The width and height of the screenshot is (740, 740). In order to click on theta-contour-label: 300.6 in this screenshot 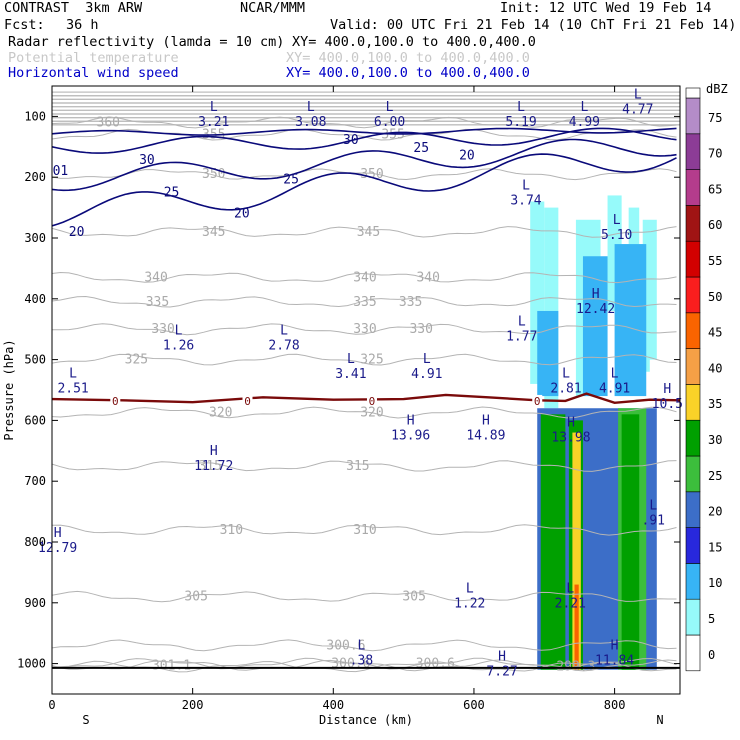, I will do `click(345, 645)`.